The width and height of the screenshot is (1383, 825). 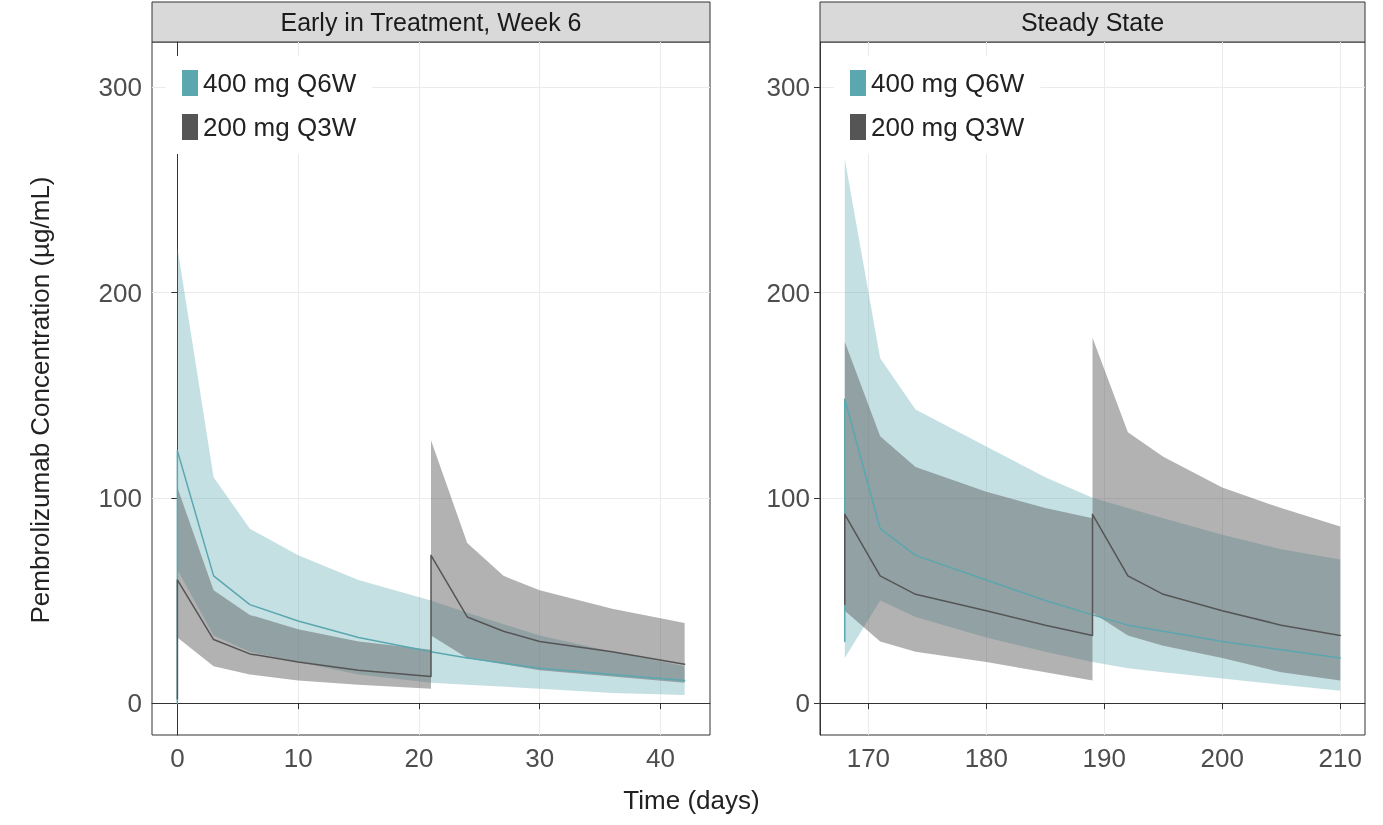 I want to click on x-tick-label: 190, so click(x=1104, y=758).